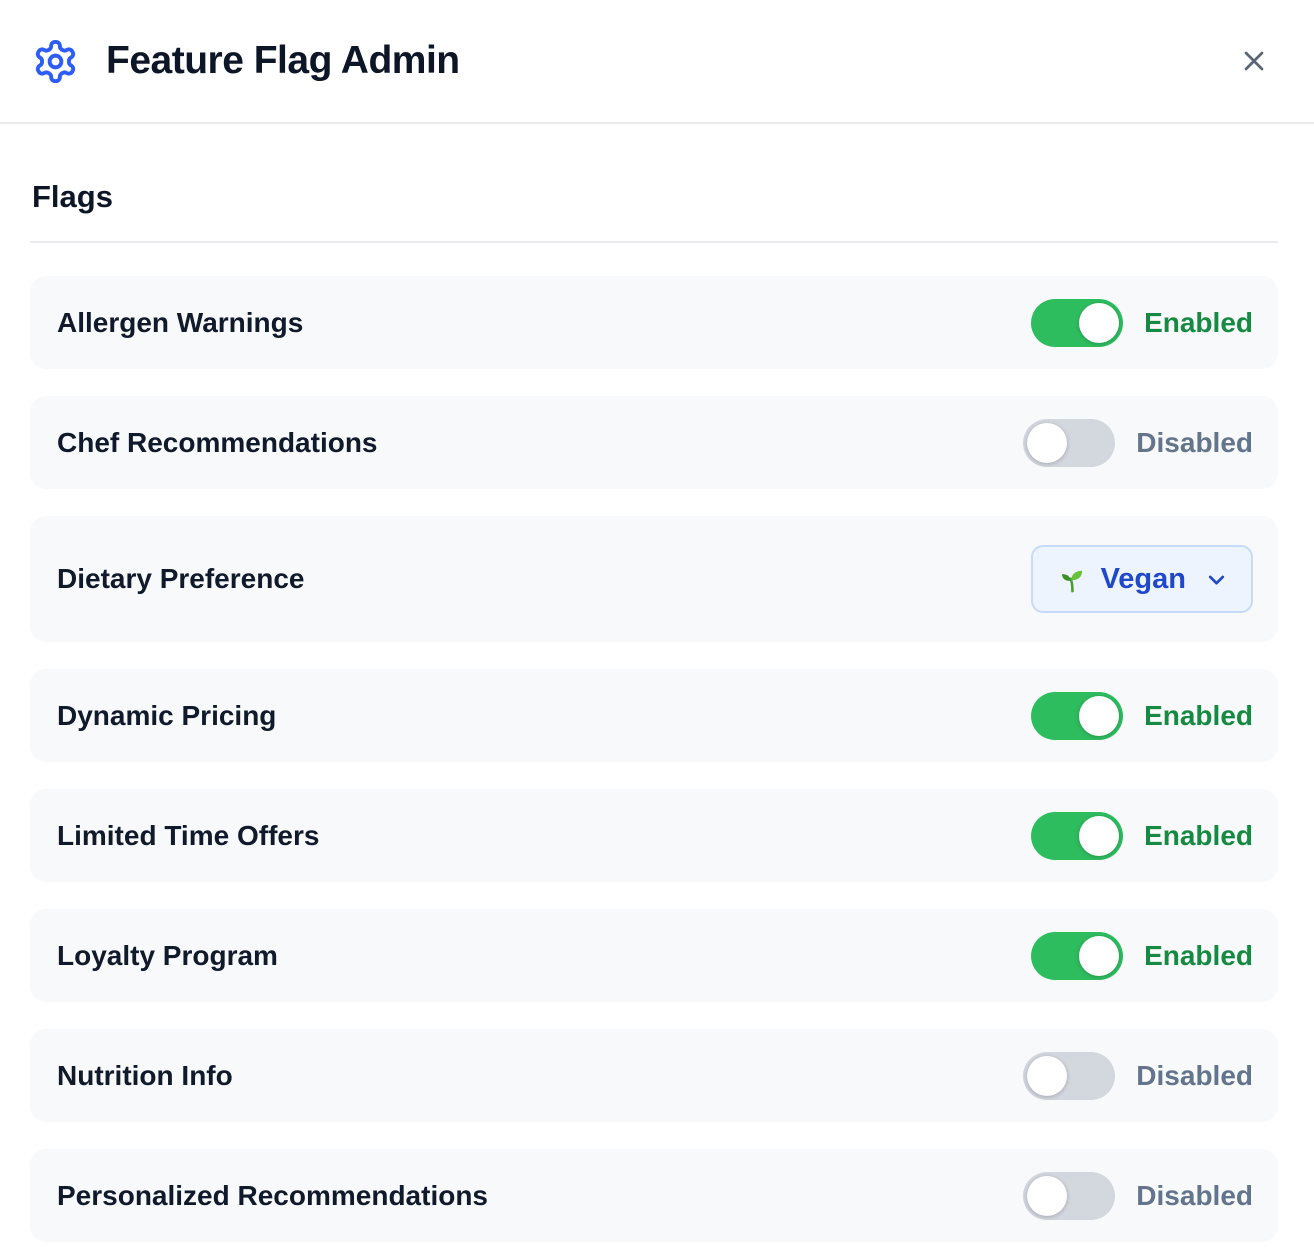 The image size is (1314, 1256). Describe the element at coordinates (654, 955) in the screenshot. I see `flag-row: Loyalty Program Enabled` at that location.